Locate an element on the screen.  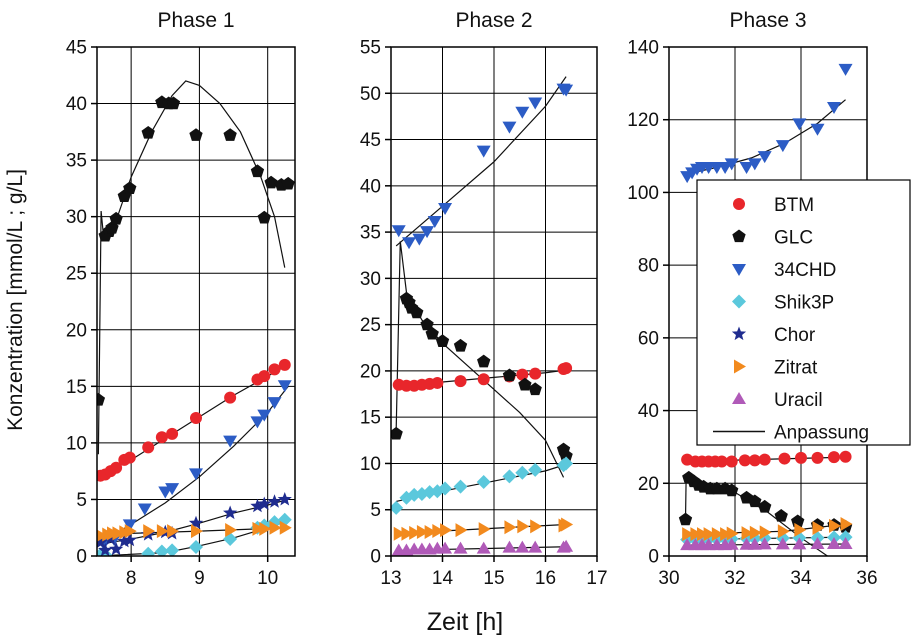
x-axis-label: Zeit [h] is located at coordinates (465, 622).